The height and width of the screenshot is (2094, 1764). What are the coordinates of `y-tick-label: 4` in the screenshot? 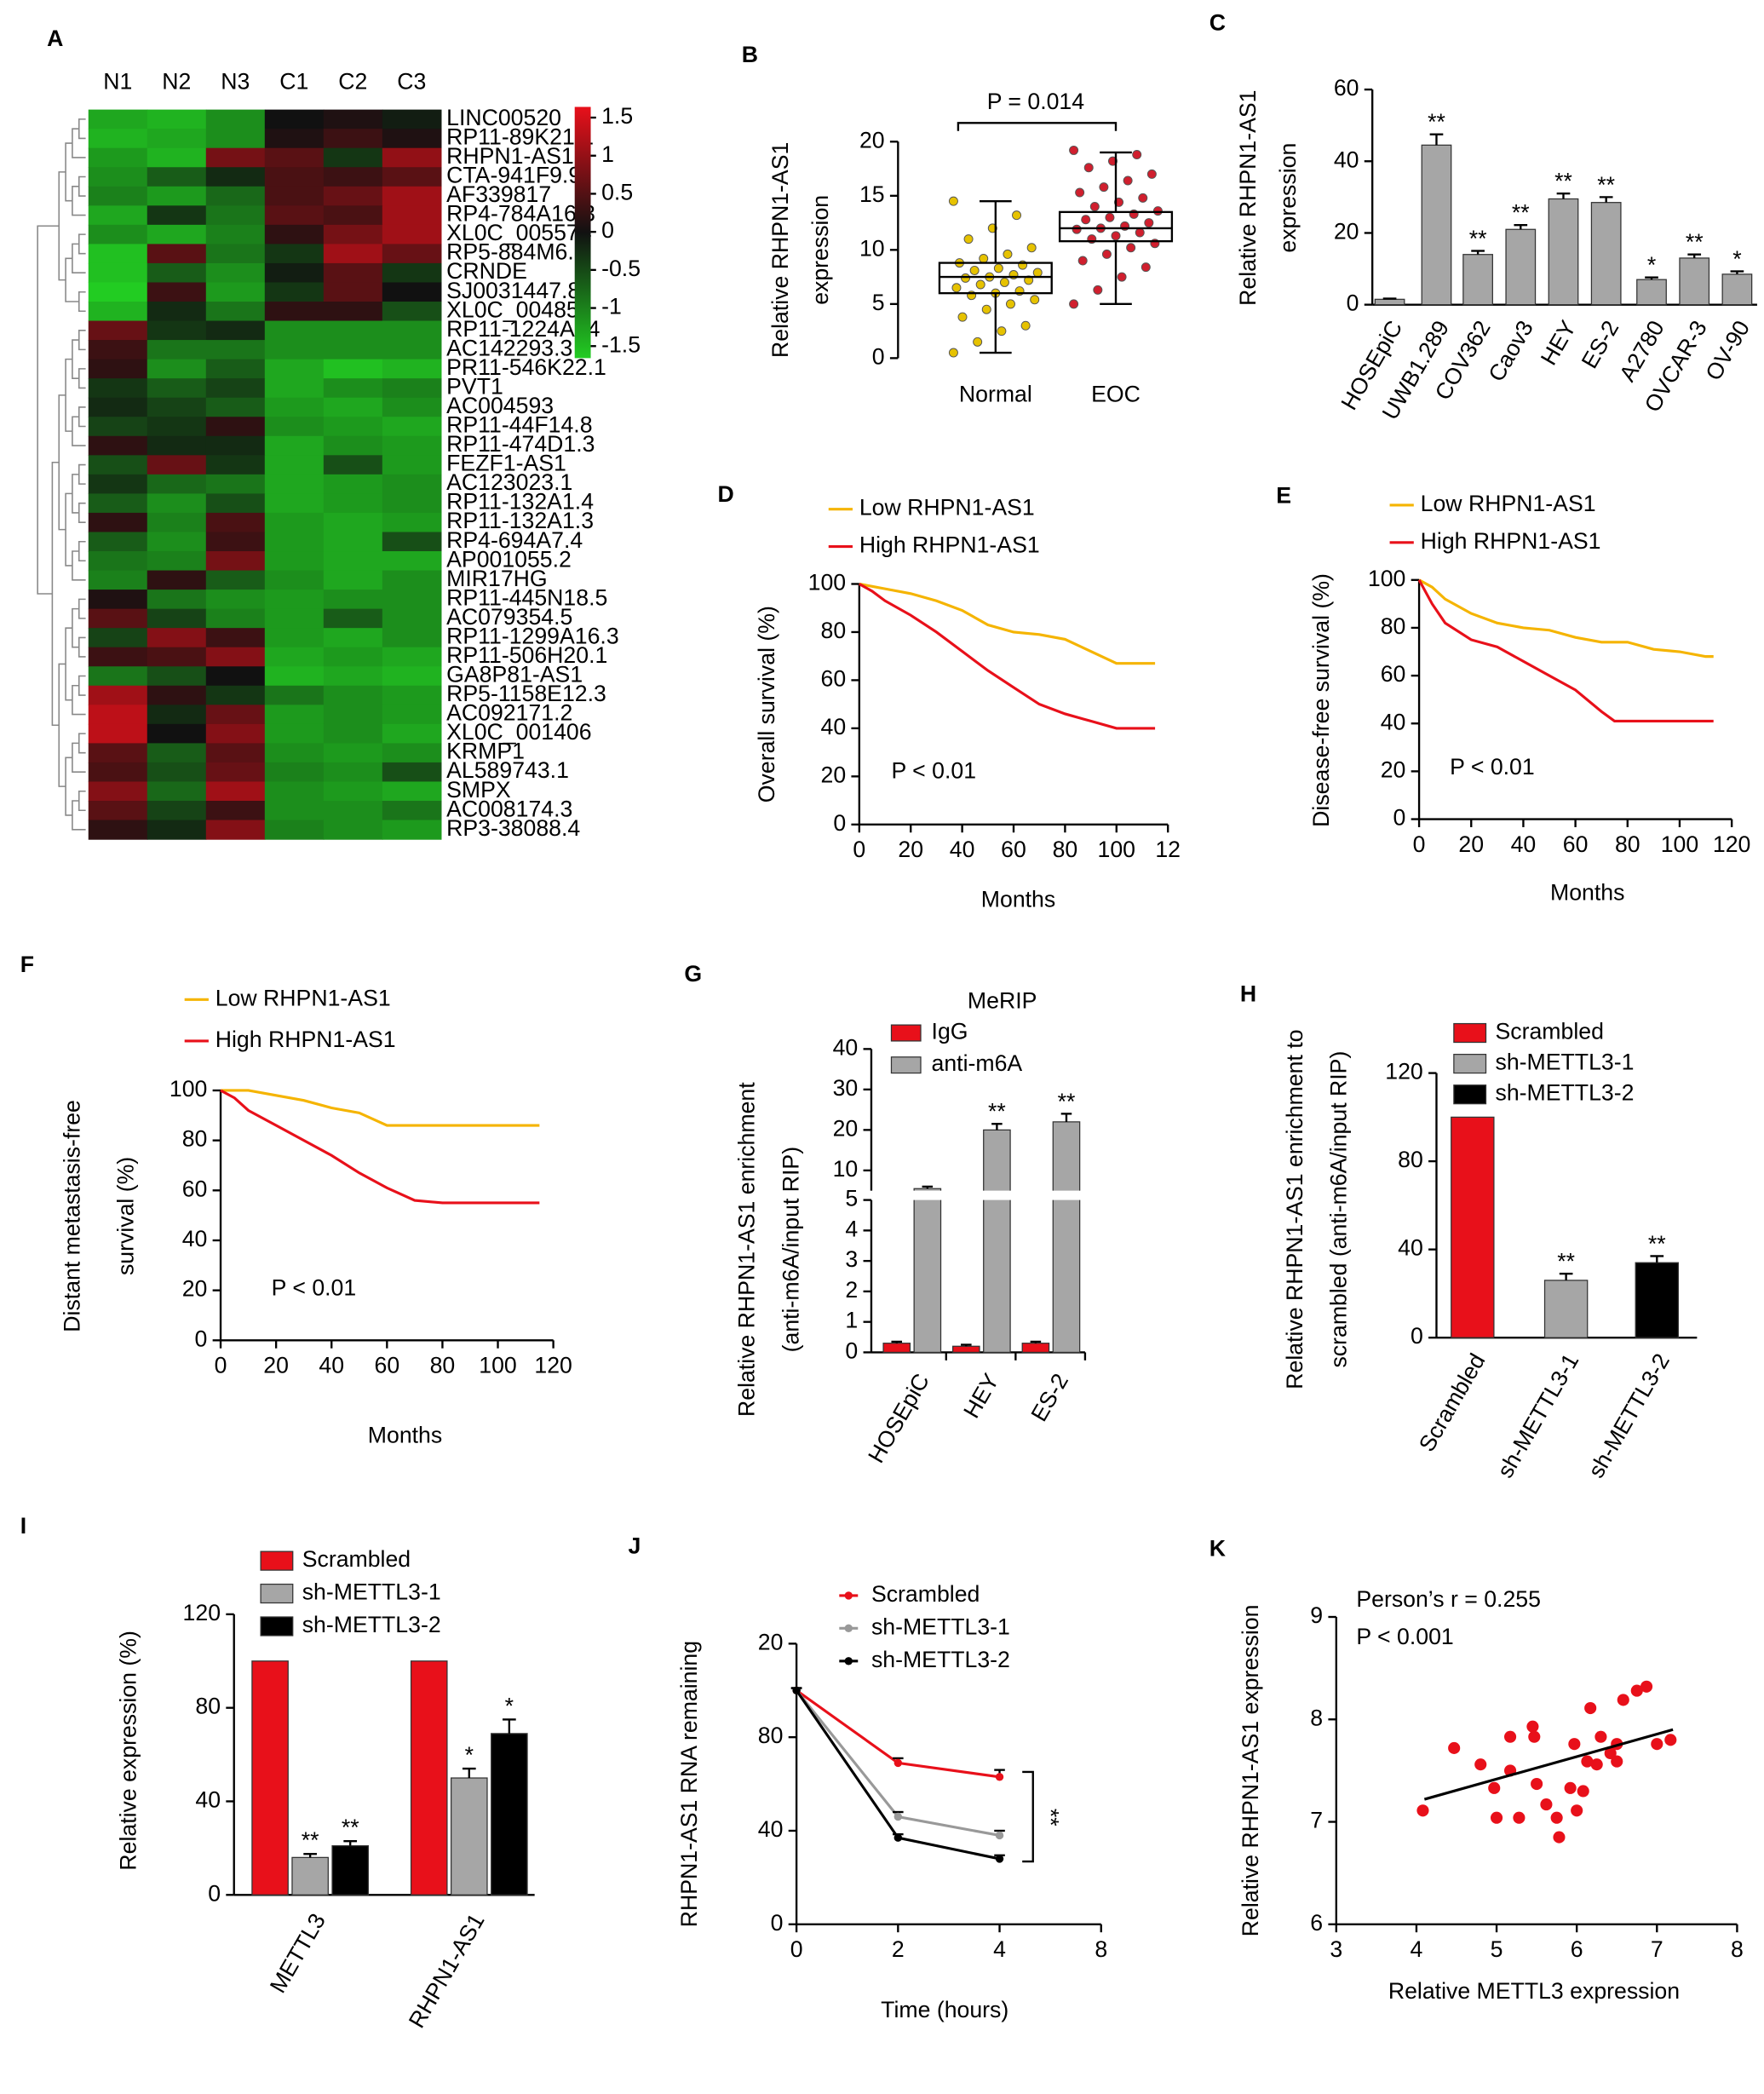 It's located at (851, 1228).